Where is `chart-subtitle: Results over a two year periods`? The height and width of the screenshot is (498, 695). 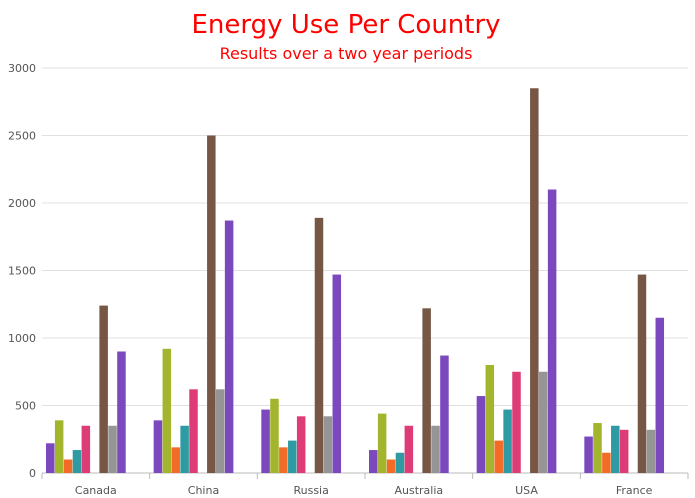 chart-subtitle: Results over a two year periods is located at coordinates (346, 53).